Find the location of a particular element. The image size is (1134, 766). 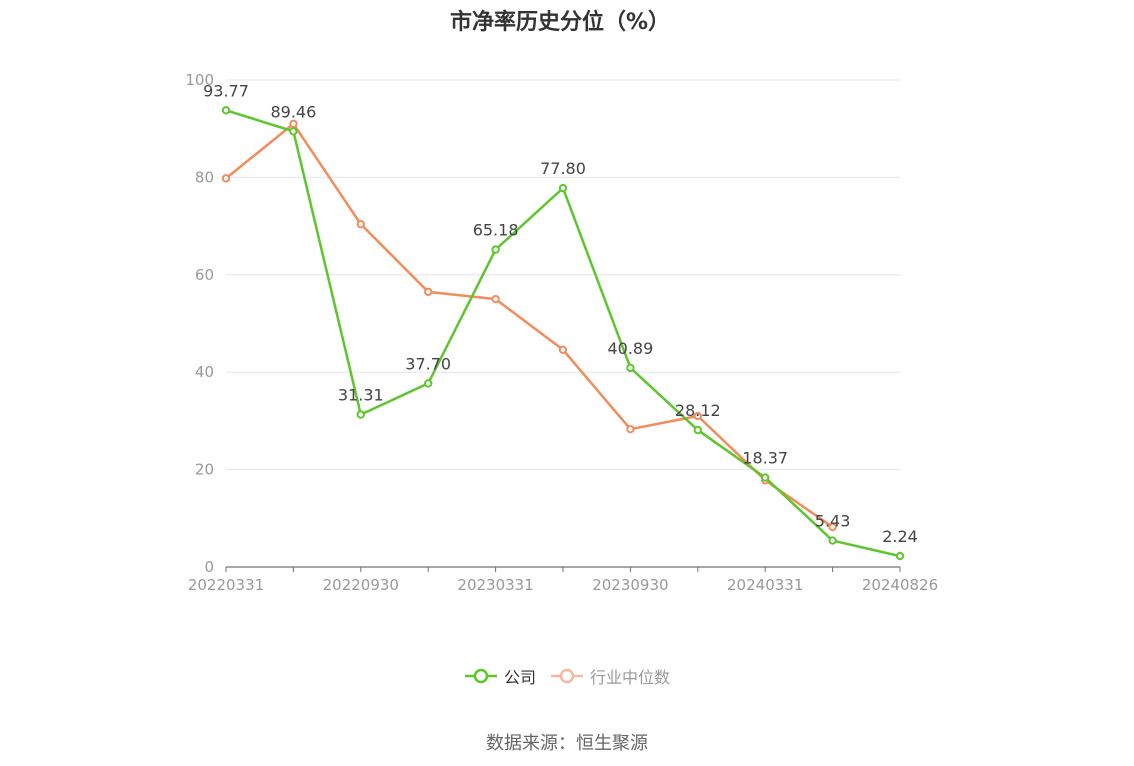

data-label: 28.12 is located at coordinates (698, 410).